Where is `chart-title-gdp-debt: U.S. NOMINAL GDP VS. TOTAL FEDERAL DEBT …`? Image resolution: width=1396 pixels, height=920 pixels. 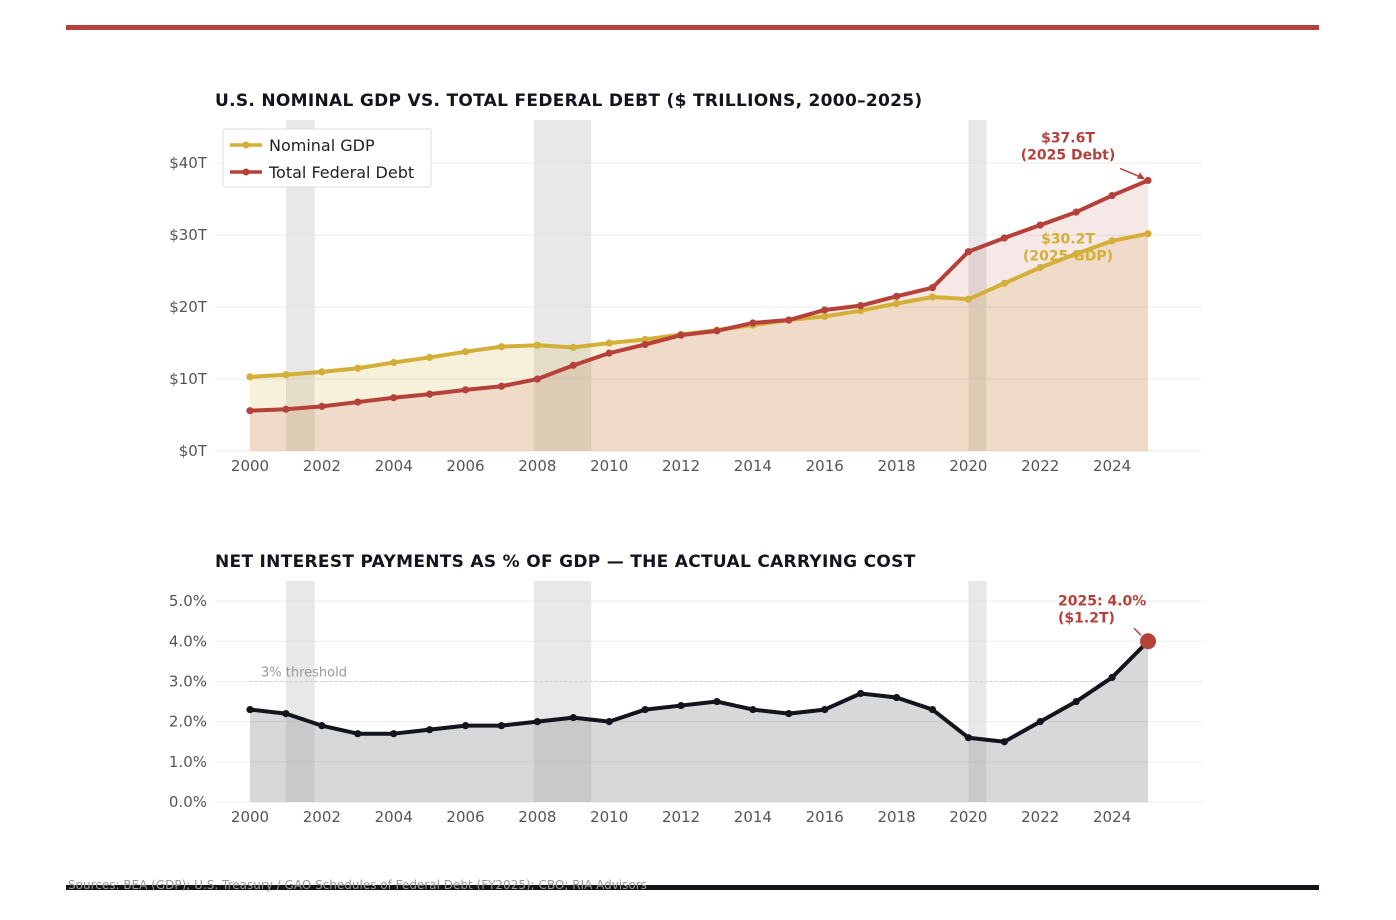
chart-title-gdp-debt: U.S. NOMINAL GDP VS. TOTAL FEDERAL DEBT … is located at coordinates (568, 101).